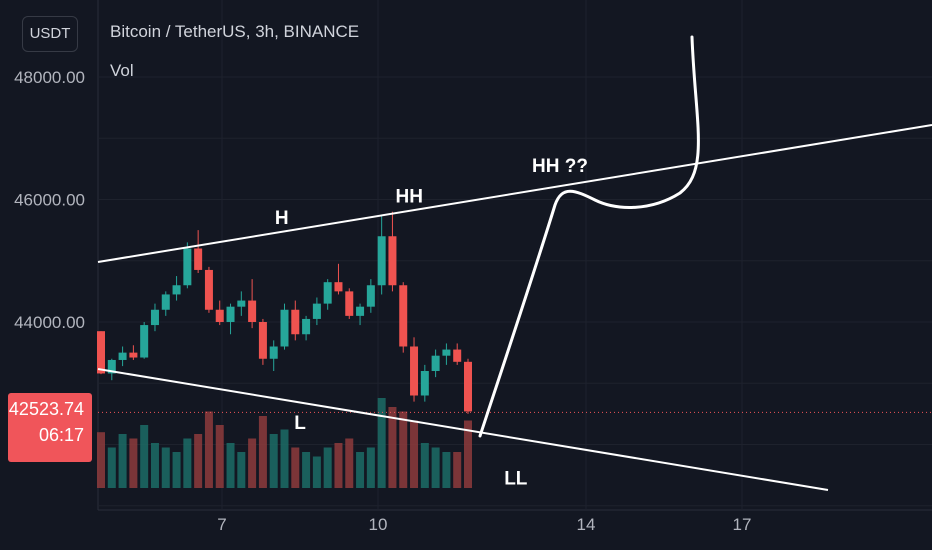 Image resolution: width=932 pixels, height=550 pixels. I want to click on last-price-badge: 42523.74 06:17, so click(50, 427).